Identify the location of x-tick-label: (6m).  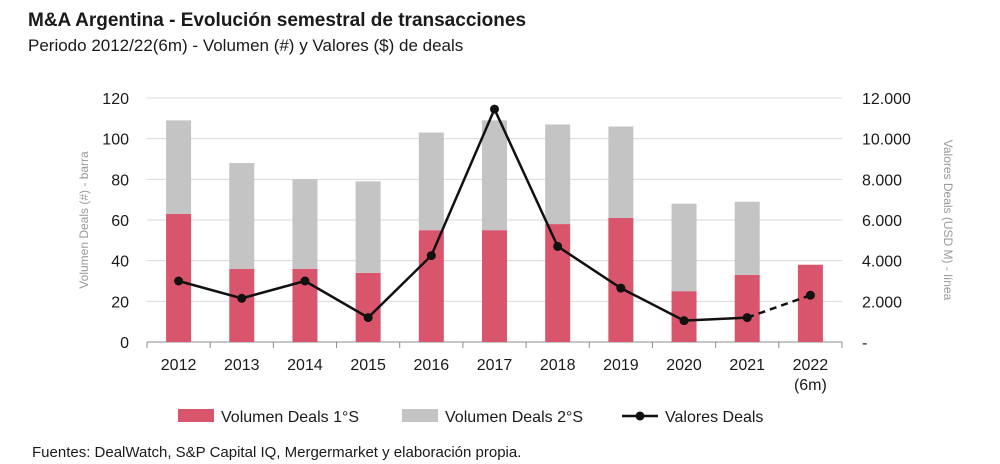
(810, 385).